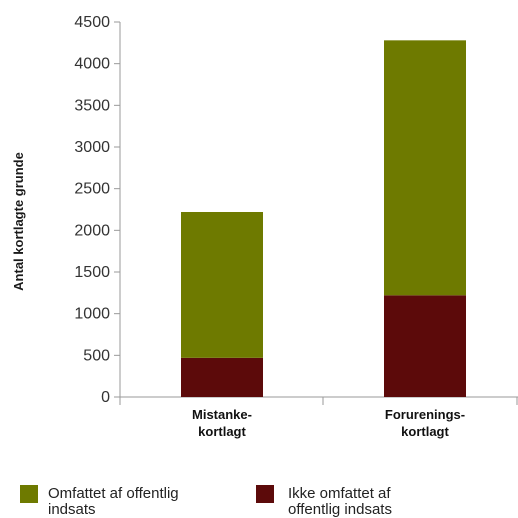 This screenshot has height=518, width=518. What do you see at coordinates (222, 414) in the screenshot?
I see `category-label-line: Mistanke-` at bounding box center [222, 414].